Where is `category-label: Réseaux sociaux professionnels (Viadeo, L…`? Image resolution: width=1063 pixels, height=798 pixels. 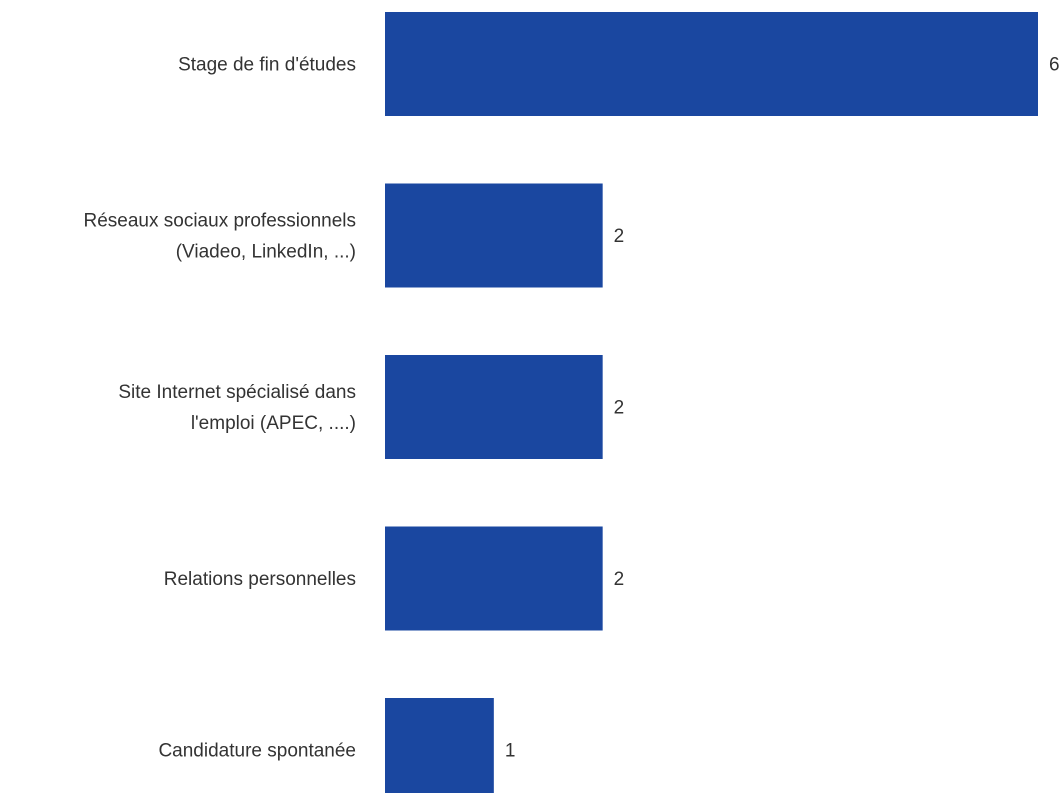
category-label: Réseaux sociaux professionnels (Viadeo, L… is located at coordinates (220, 237).